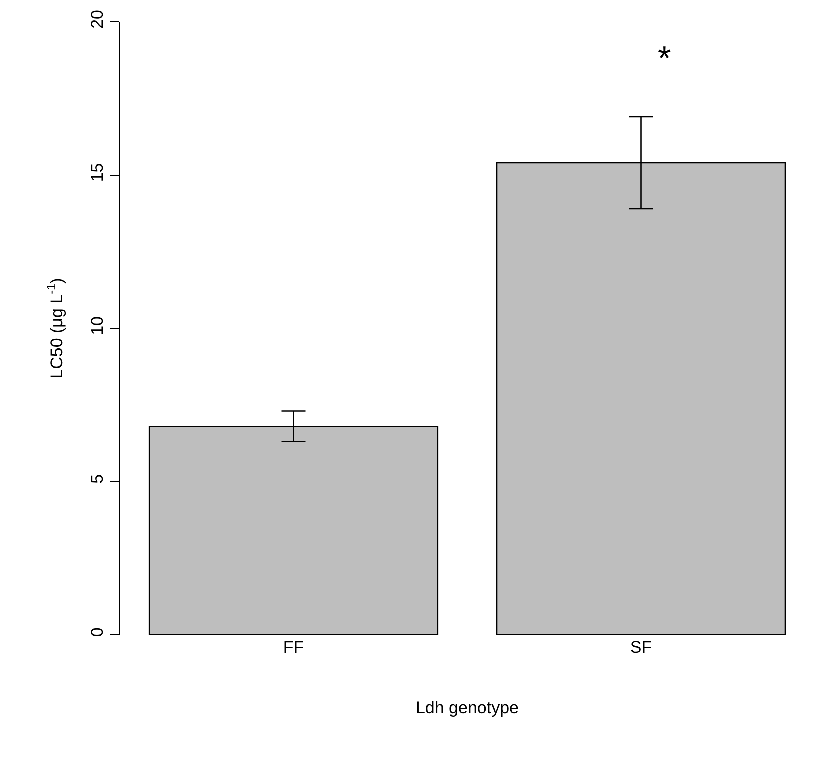 The image size is (825, 766). Describe the element at coordinates (641, 647) in the screenshot. I see `x-tick-label: SF` at that location.